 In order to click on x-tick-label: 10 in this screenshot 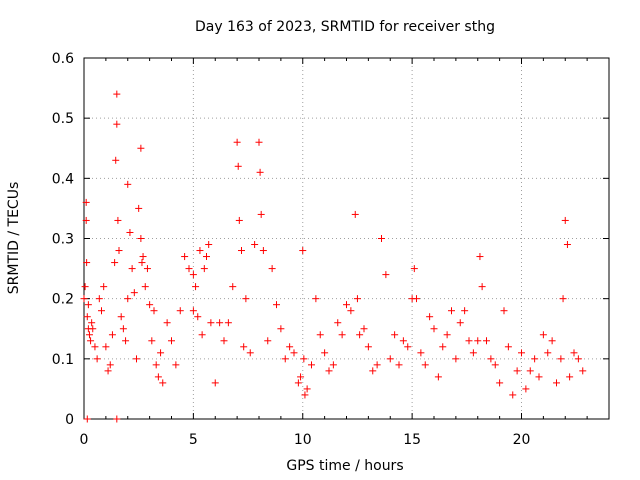, I will do `click(303, 440)`.